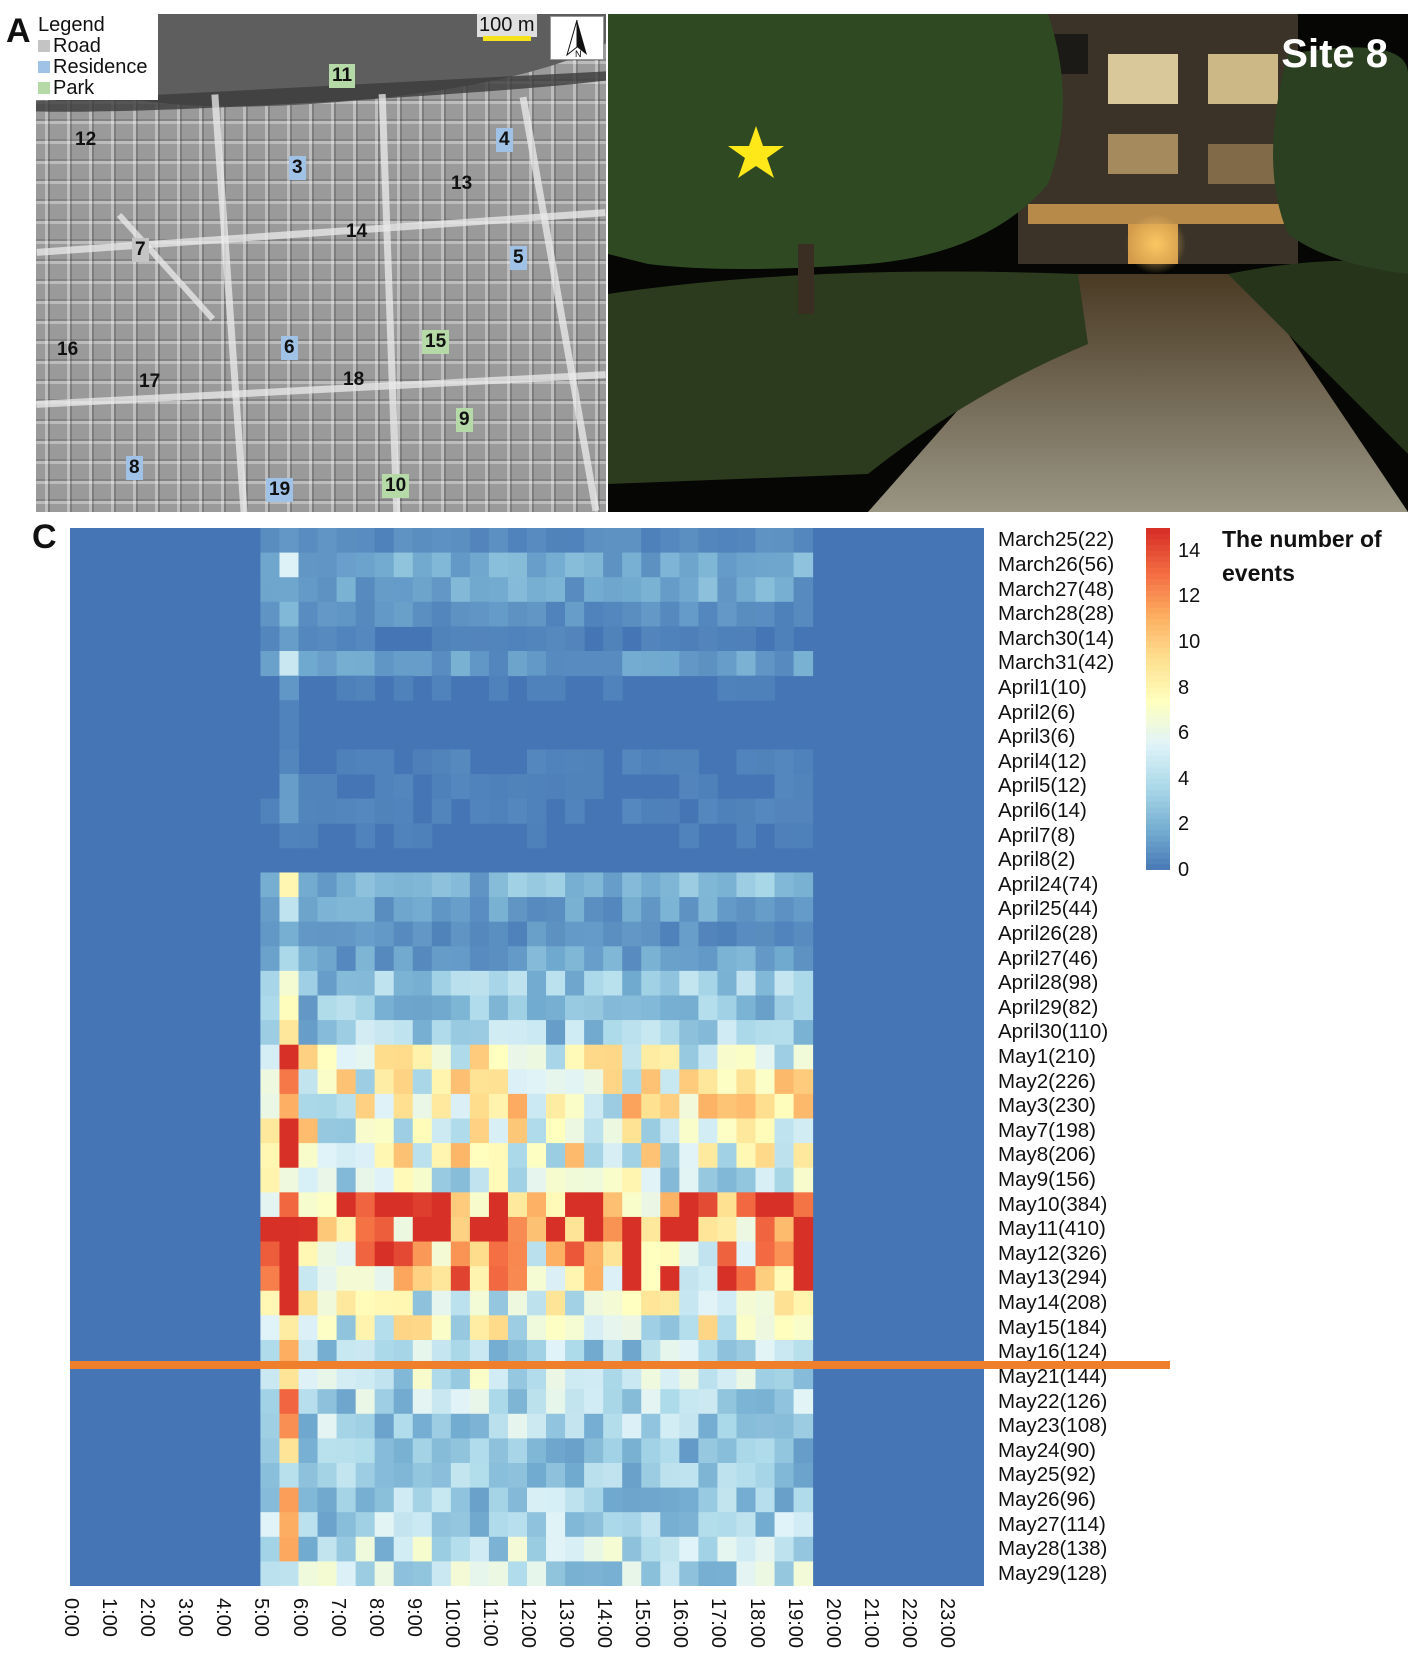  I want to click on site-marker: 11, so click(342, 76).